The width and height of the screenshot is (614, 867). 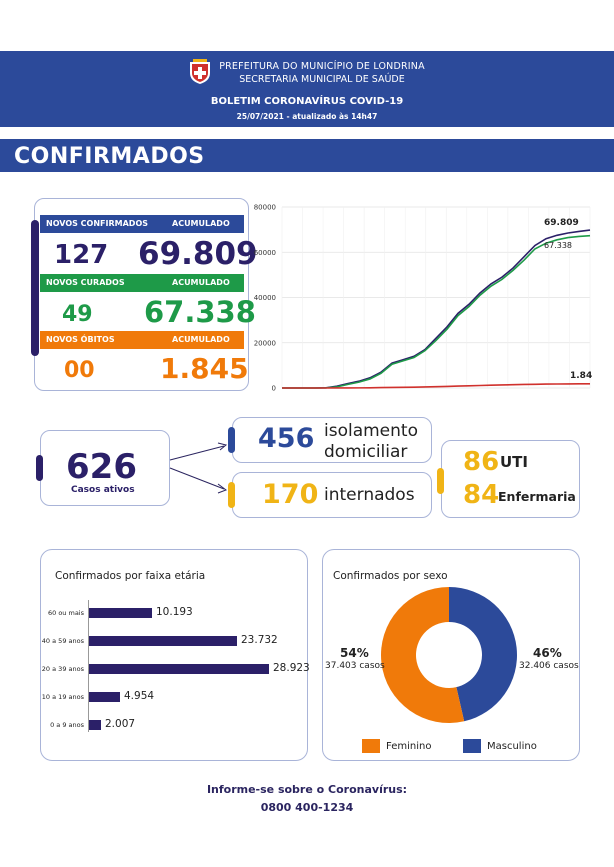 I want to click on hospital-breakdown-card, so click(x=510, y=479).